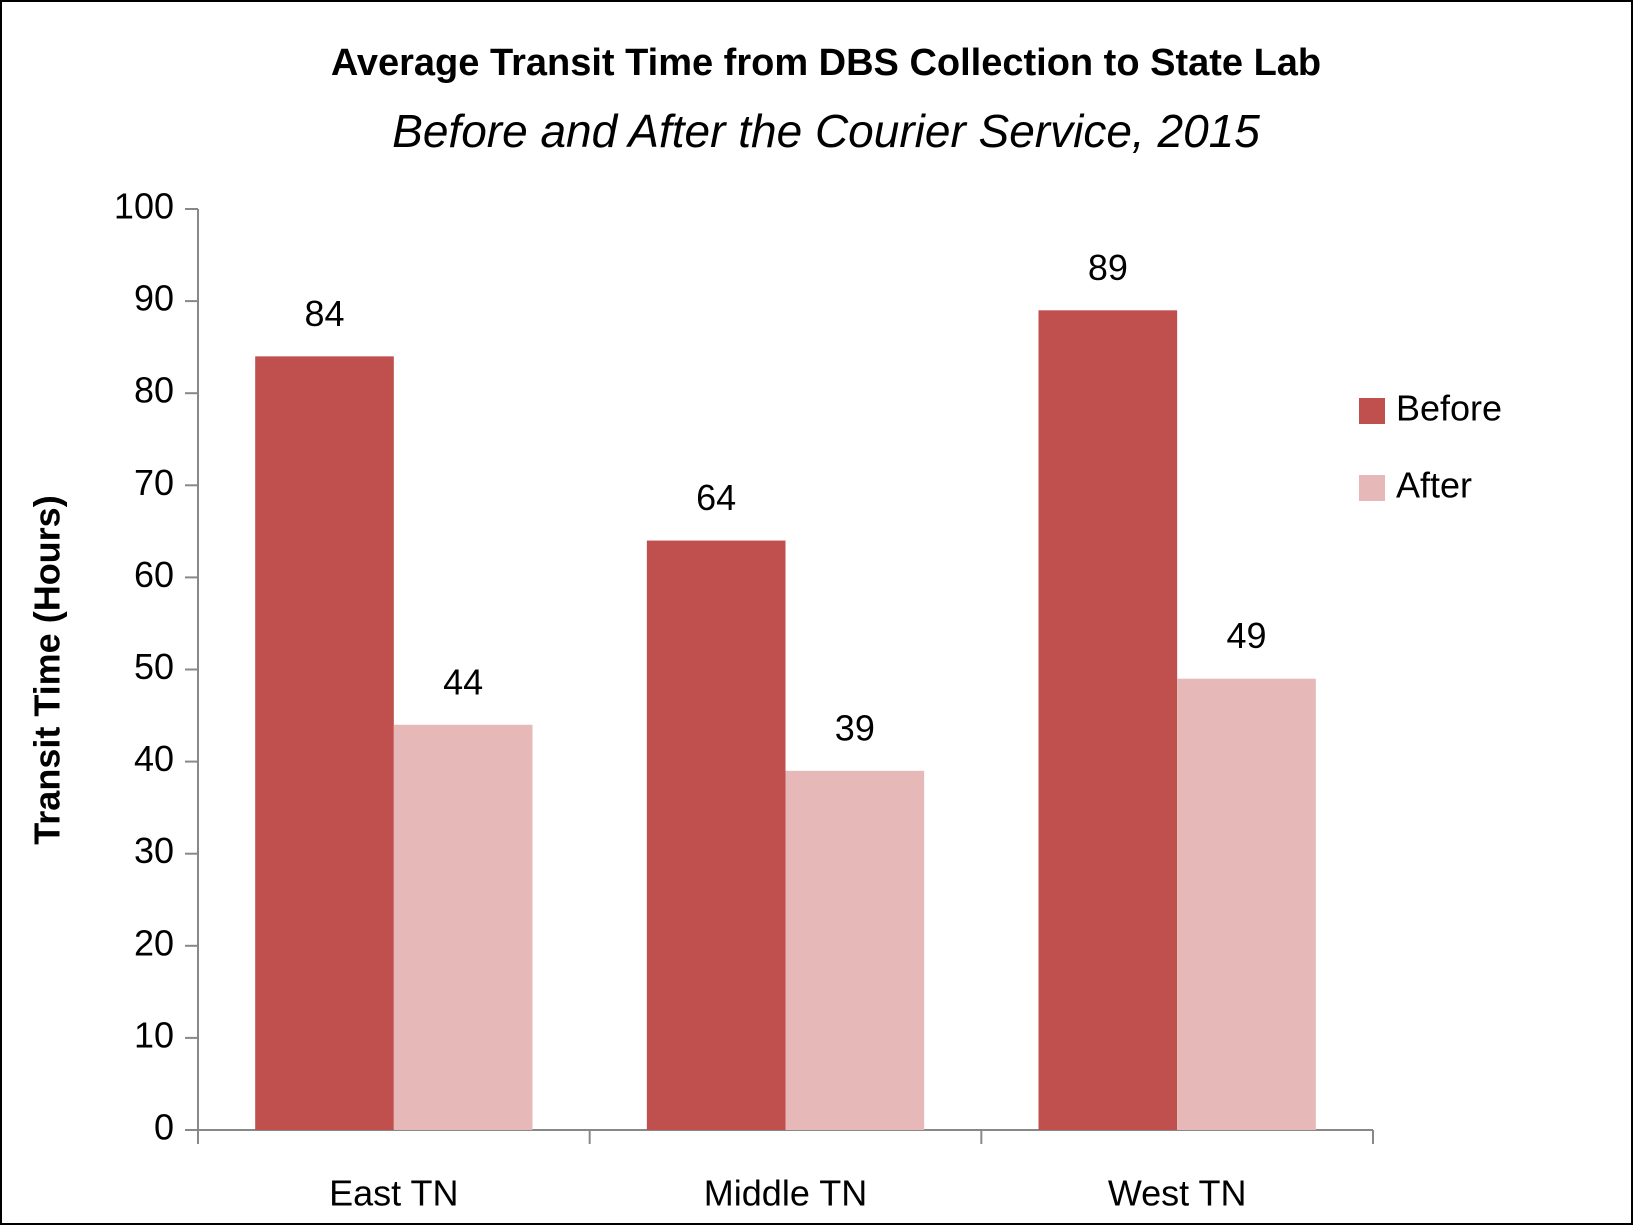  I want to click on value-label: 44, so click(463, 681).